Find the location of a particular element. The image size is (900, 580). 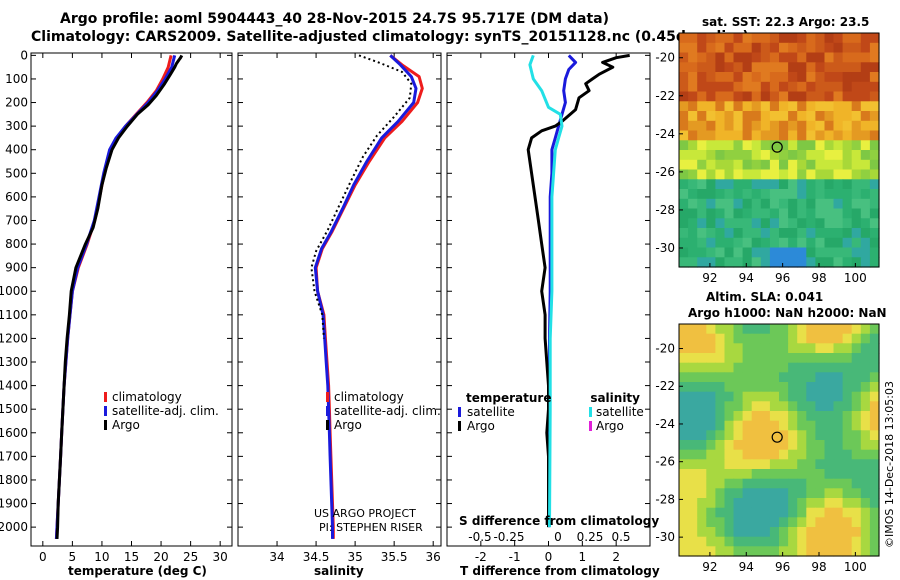

temperature-axis-label: temperature (deg C) is located at coordinates (137, 571).